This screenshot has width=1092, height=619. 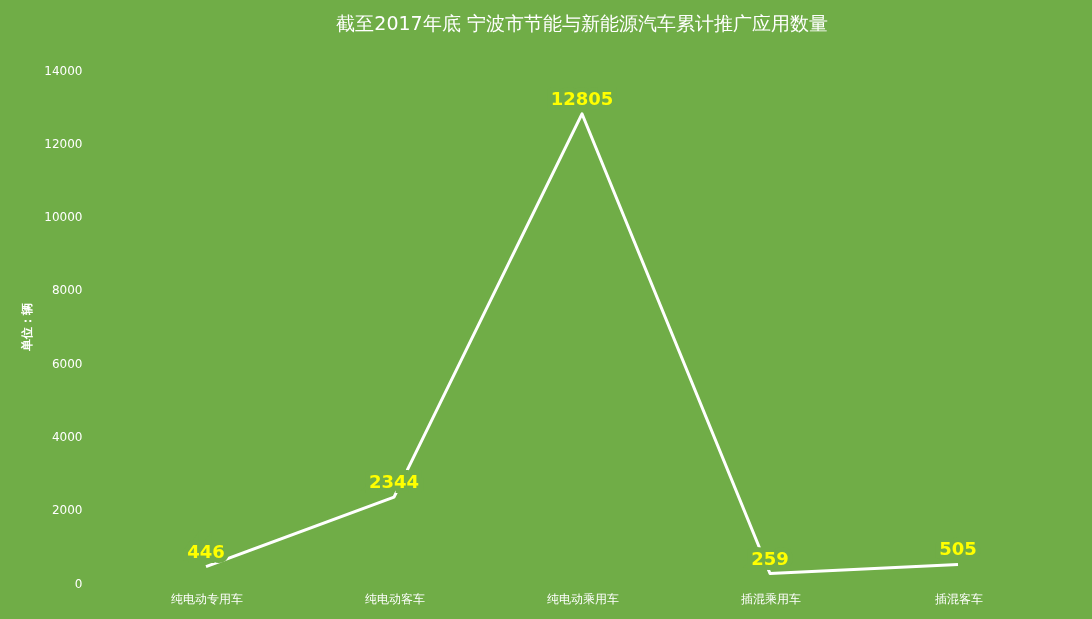 I want to click on y-tick-label: 6000, so click(x=67, y=363).